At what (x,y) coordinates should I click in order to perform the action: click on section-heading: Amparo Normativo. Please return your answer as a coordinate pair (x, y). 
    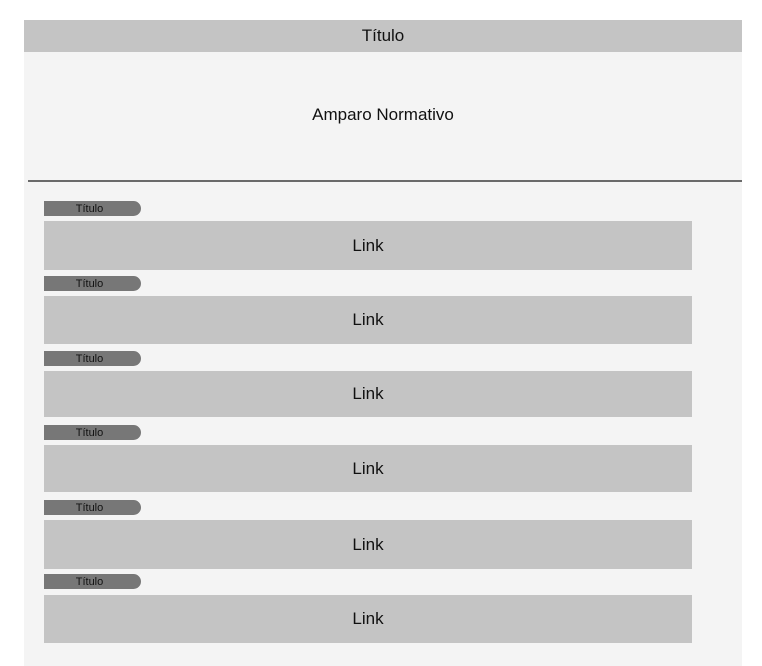
    Looking at the image, I should click on (383, 114).